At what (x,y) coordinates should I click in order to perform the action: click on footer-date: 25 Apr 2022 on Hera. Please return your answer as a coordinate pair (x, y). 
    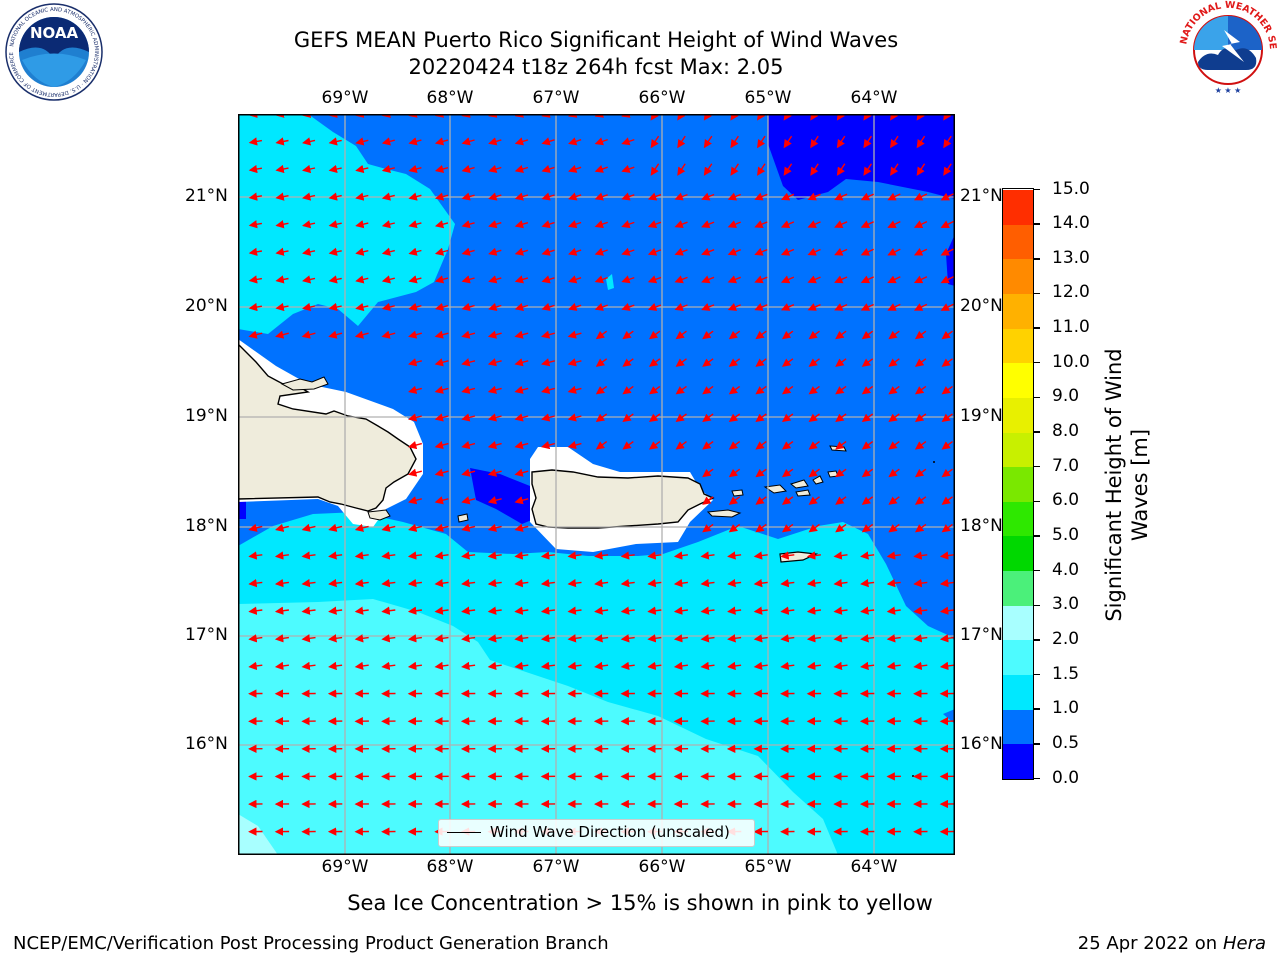
    Looking at the image, I should click on (1172, 943).